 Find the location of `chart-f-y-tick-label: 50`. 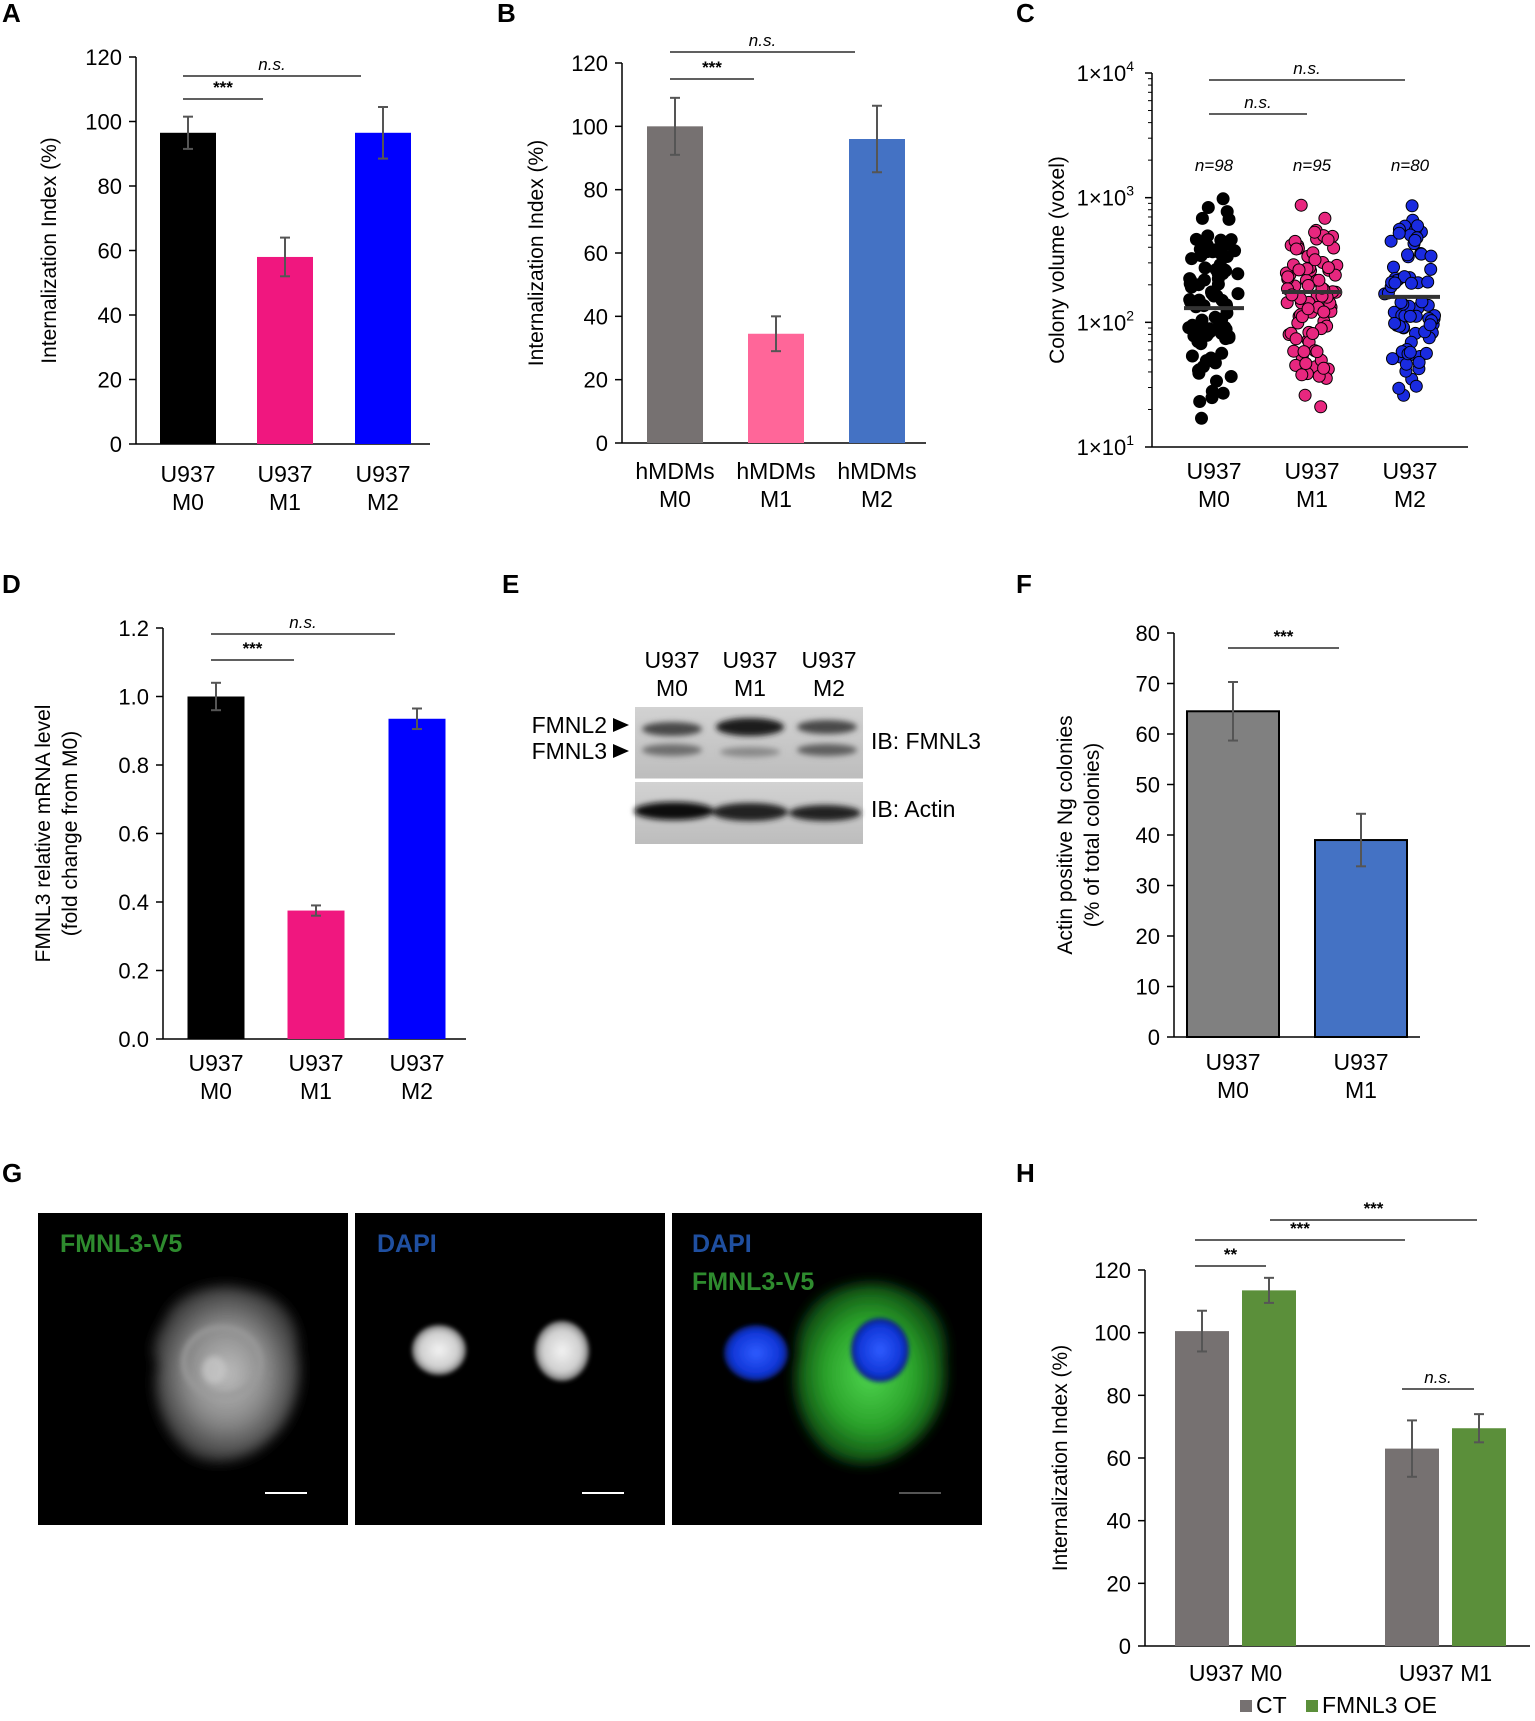

chart-f-y-tick-label: 50 is located at coordinates (1148, 785).